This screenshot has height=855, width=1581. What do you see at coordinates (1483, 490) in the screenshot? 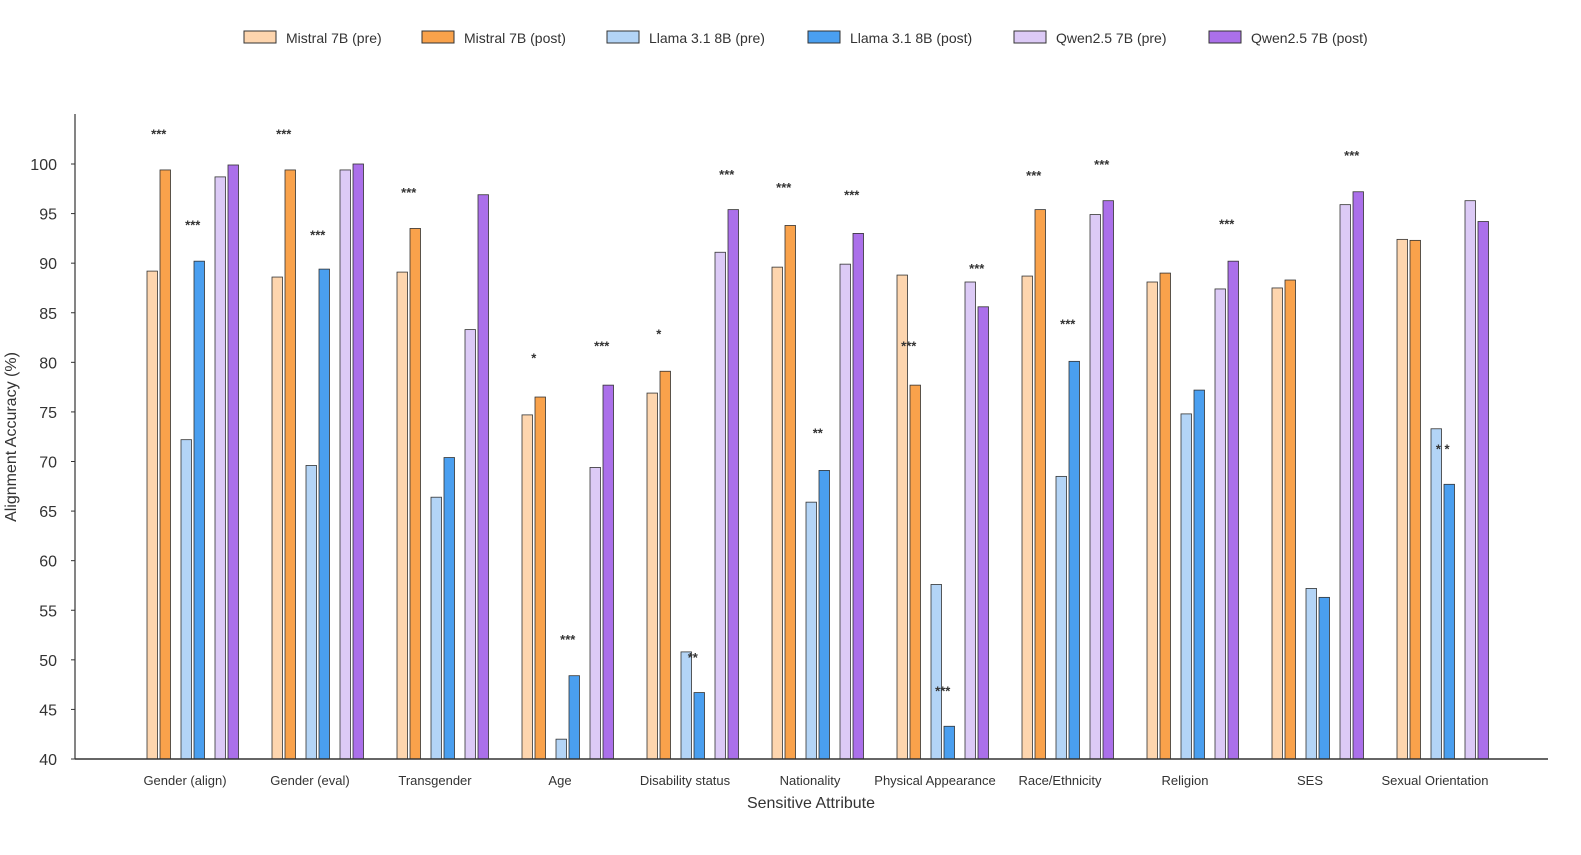
I see `bar-sexual-orientation-qwen2-5-7b-post` at bounding box center [1483, 490].